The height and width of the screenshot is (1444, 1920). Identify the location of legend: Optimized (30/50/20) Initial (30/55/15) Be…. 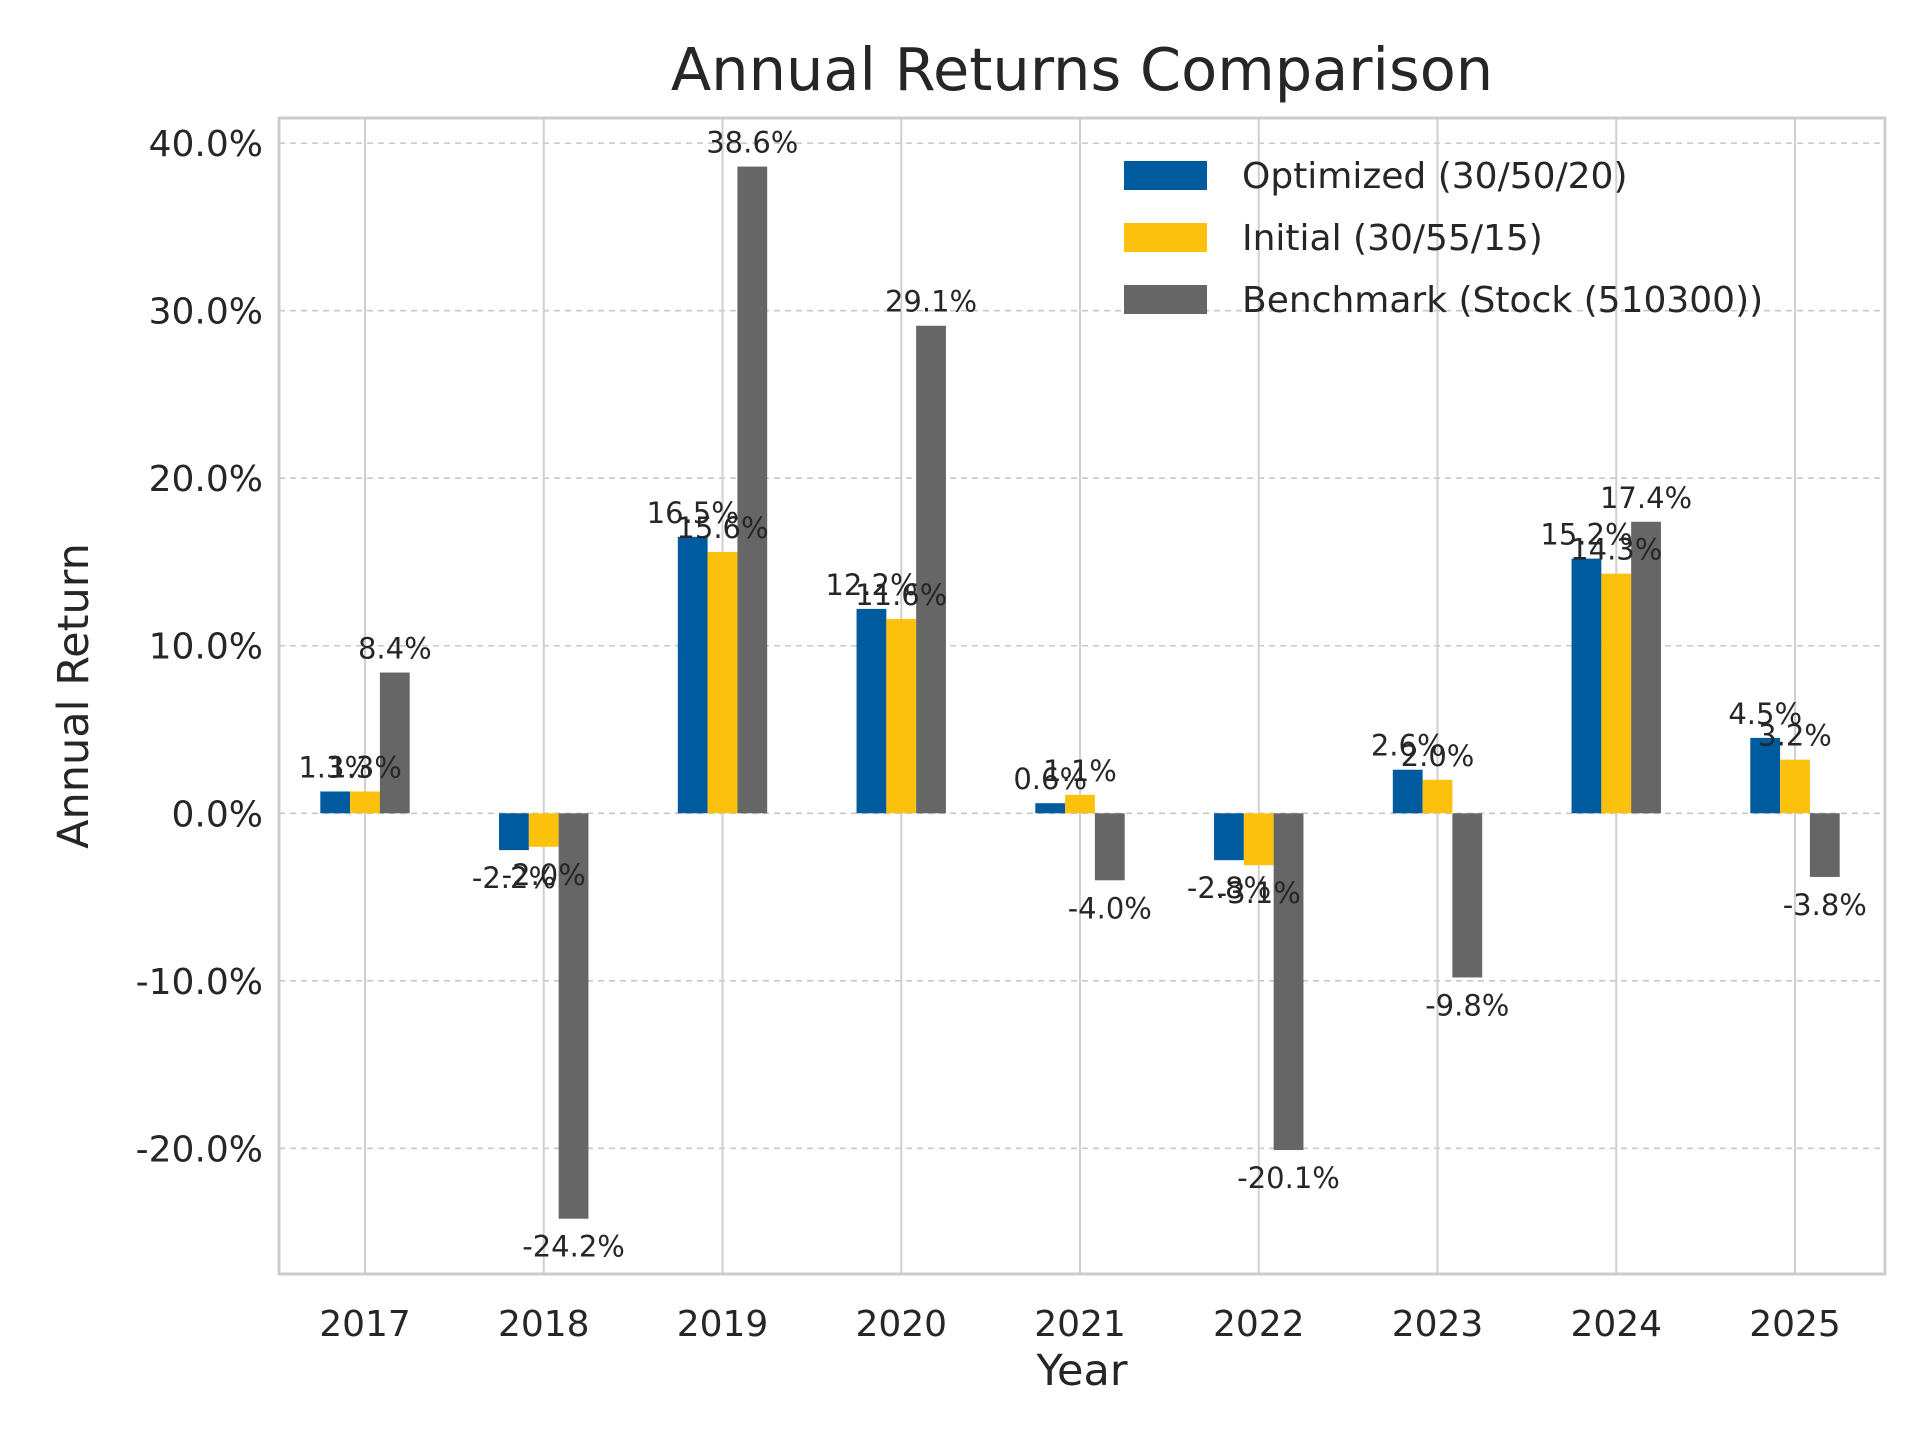
(1443, 238).